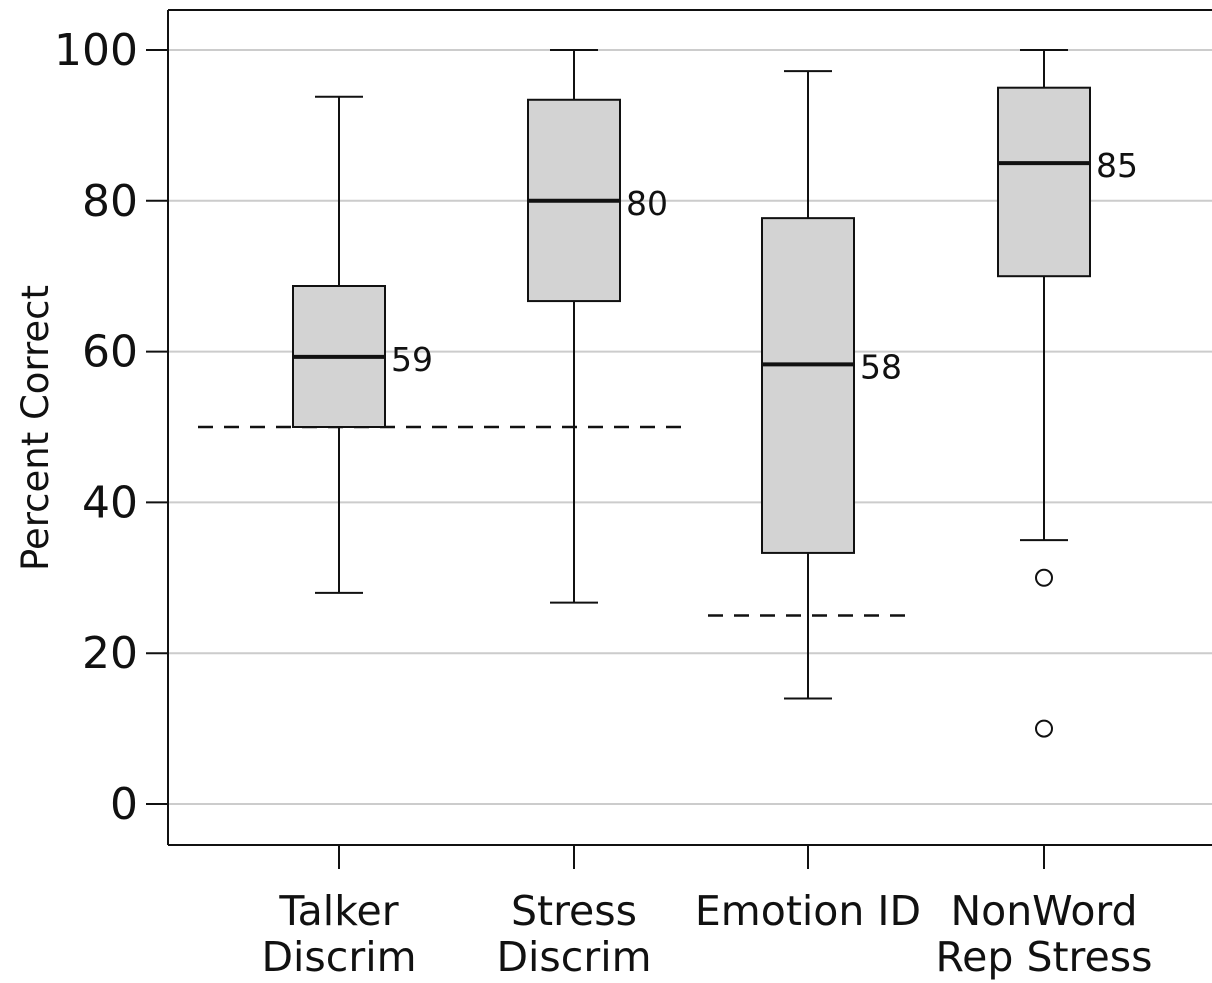 The image size is (1212, 983). Describe the element at coordinates (881, 366) in the screenshot. I see `median-label-2: 58` at that location.